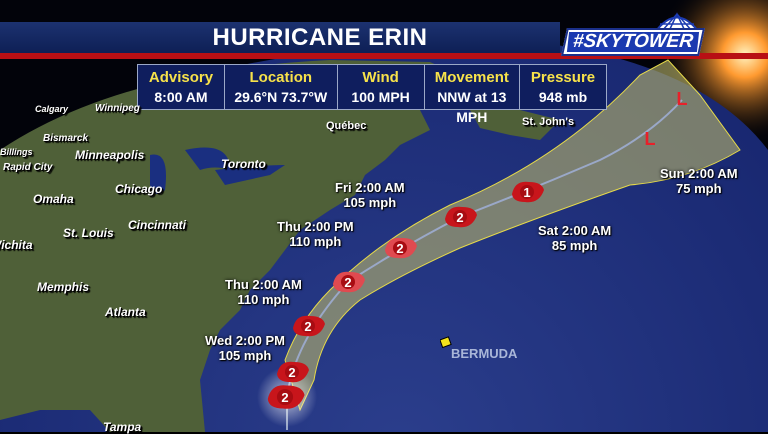  Describe the element at coordinates (66, 138) in the screenshot. I see `city-label: Bismarck` at that location.